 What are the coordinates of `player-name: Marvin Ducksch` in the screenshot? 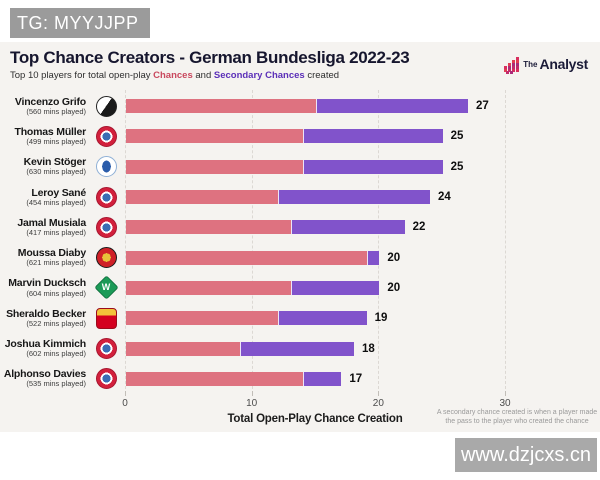 It's located at (47, 283).